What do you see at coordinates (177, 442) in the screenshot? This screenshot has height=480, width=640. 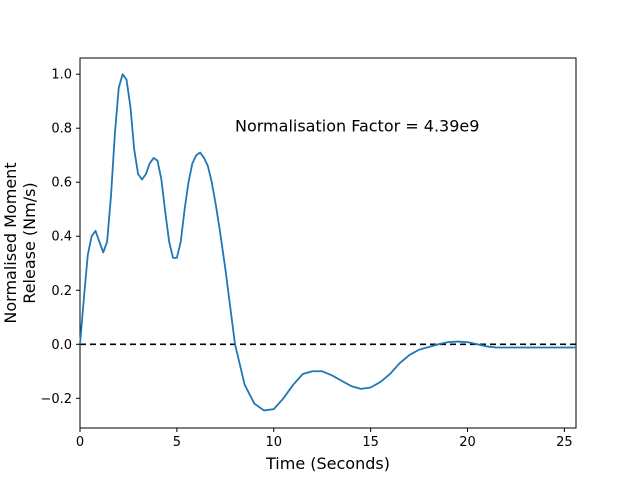 I see `x-tick-label: 5` at bounding box center [177, 442].